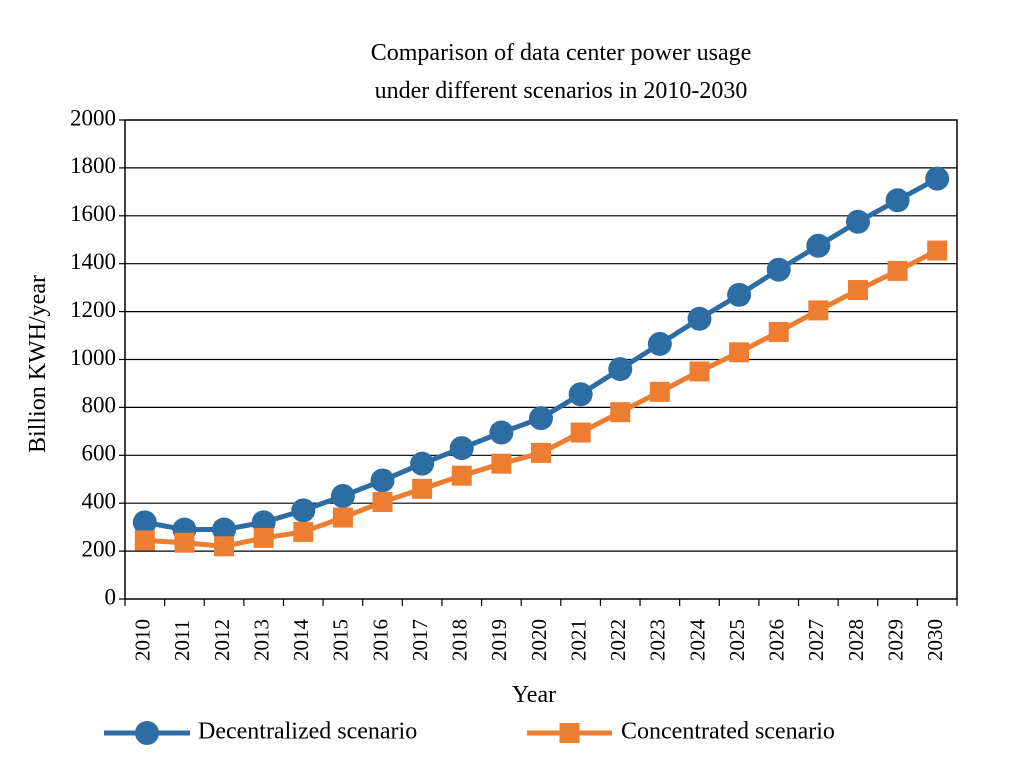 The image size is (1016, 759). What do you see at coordinates (222, 640) in the screenshot?
I see `x-tick-label: 2012` at bounding box center [222, 640].